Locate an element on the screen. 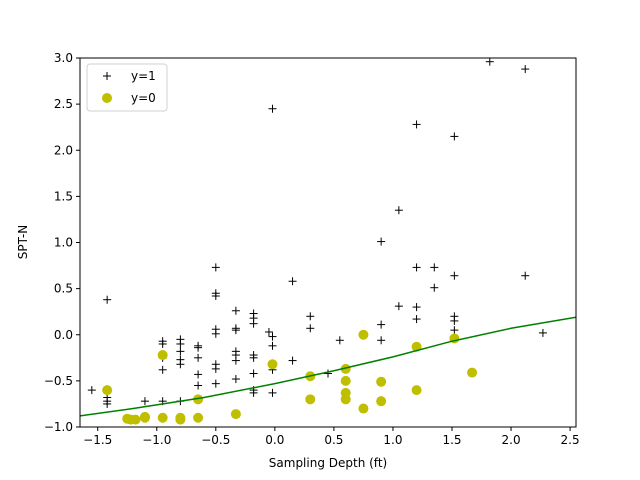 This screenshot has height=480, width=640. legend-label: y=0 is located at coordinates (143, 98).